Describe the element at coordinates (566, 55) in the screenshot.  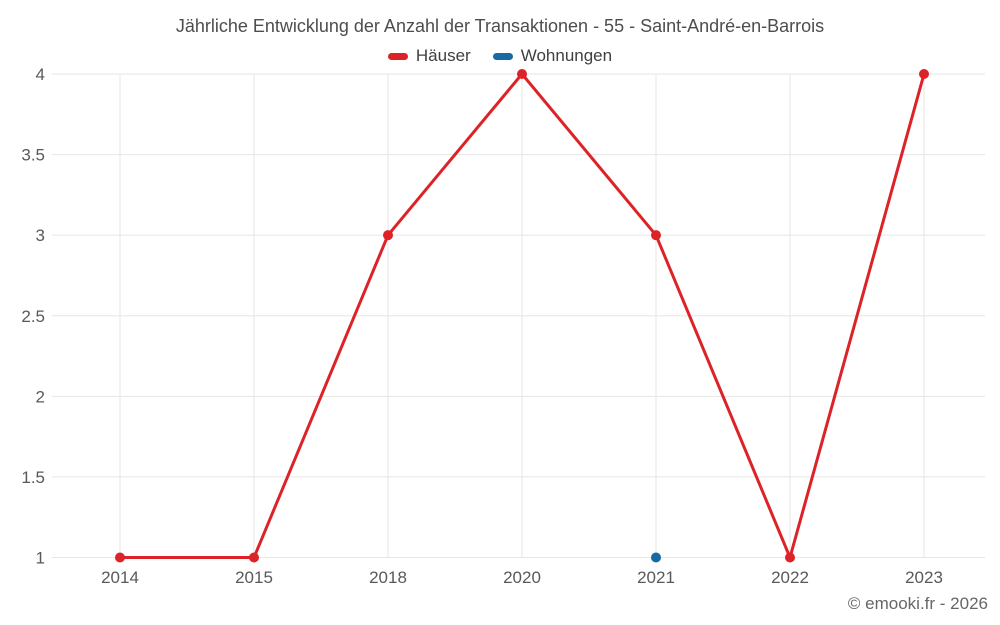
I see `legend-label: Wohnungen` at that location.